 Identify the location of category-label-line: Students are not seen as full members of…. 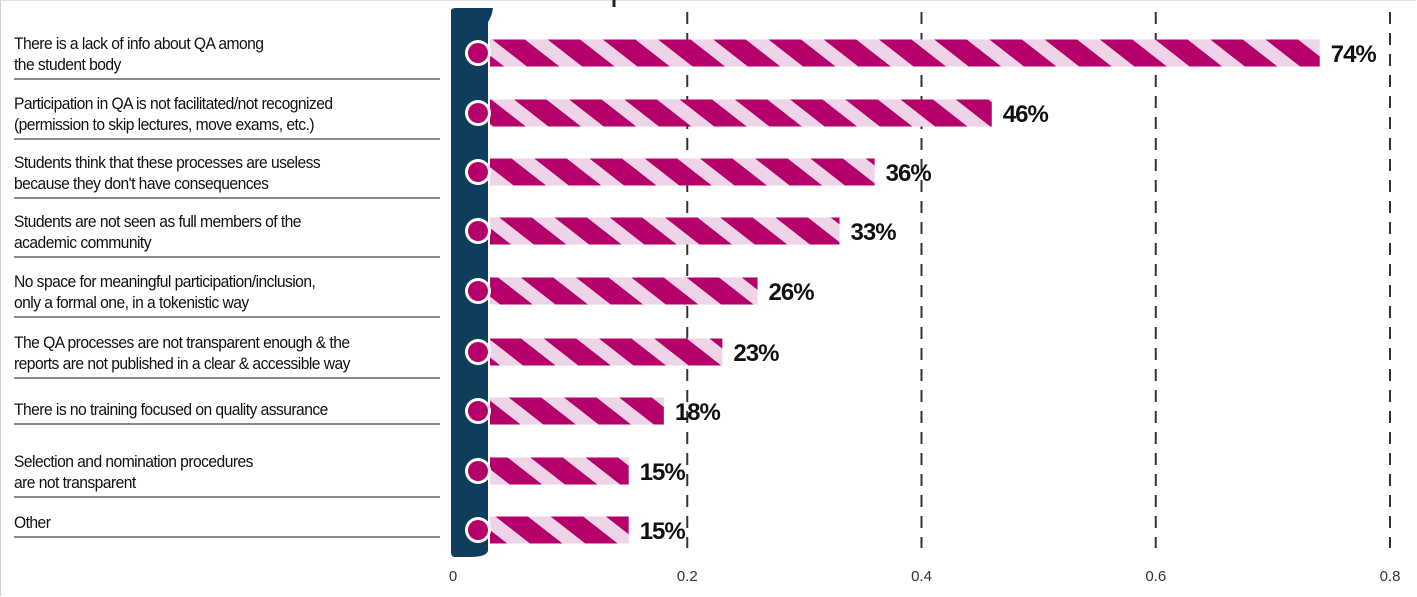
(158, 221).